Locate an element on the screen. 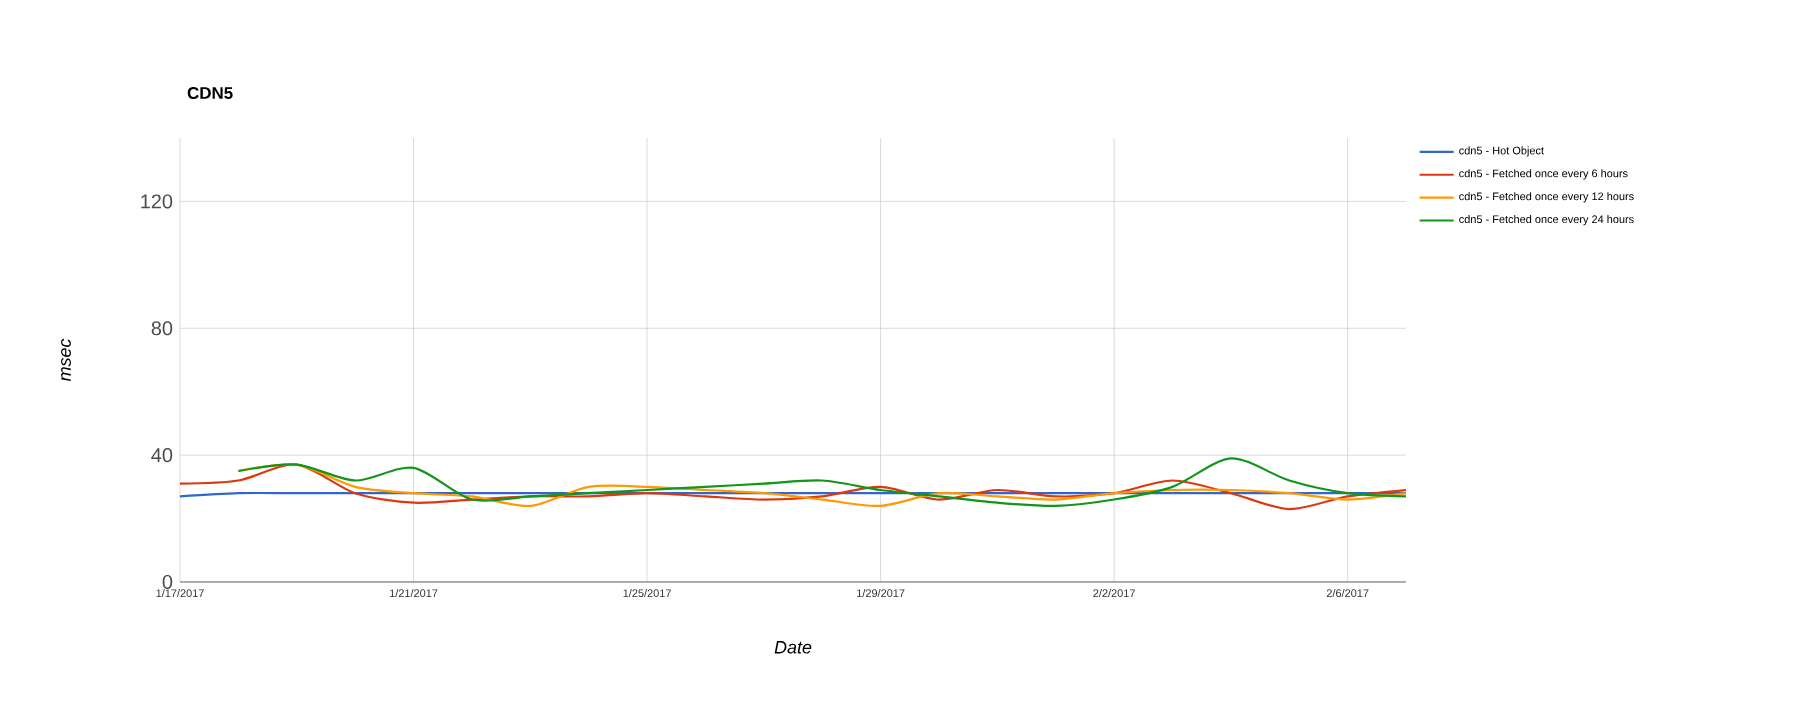 The width and height of the screenshot is (1800, 722). y-tick-label: 80 is located at coordinates (162, 328).